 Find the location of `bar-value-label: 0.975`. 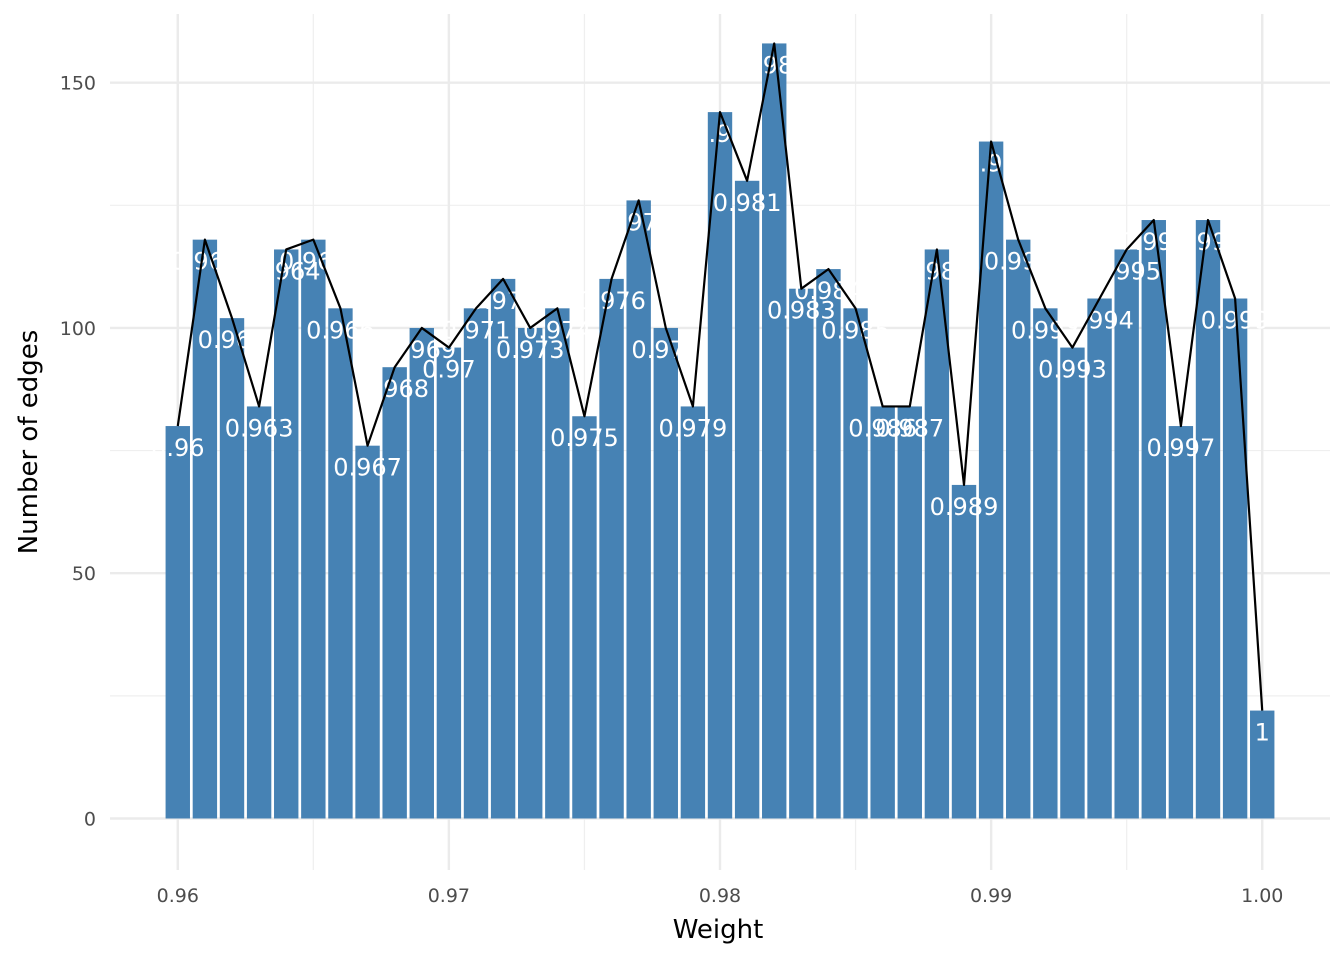

bar-value-label: 0.975 is located at coordinates (584, 438).